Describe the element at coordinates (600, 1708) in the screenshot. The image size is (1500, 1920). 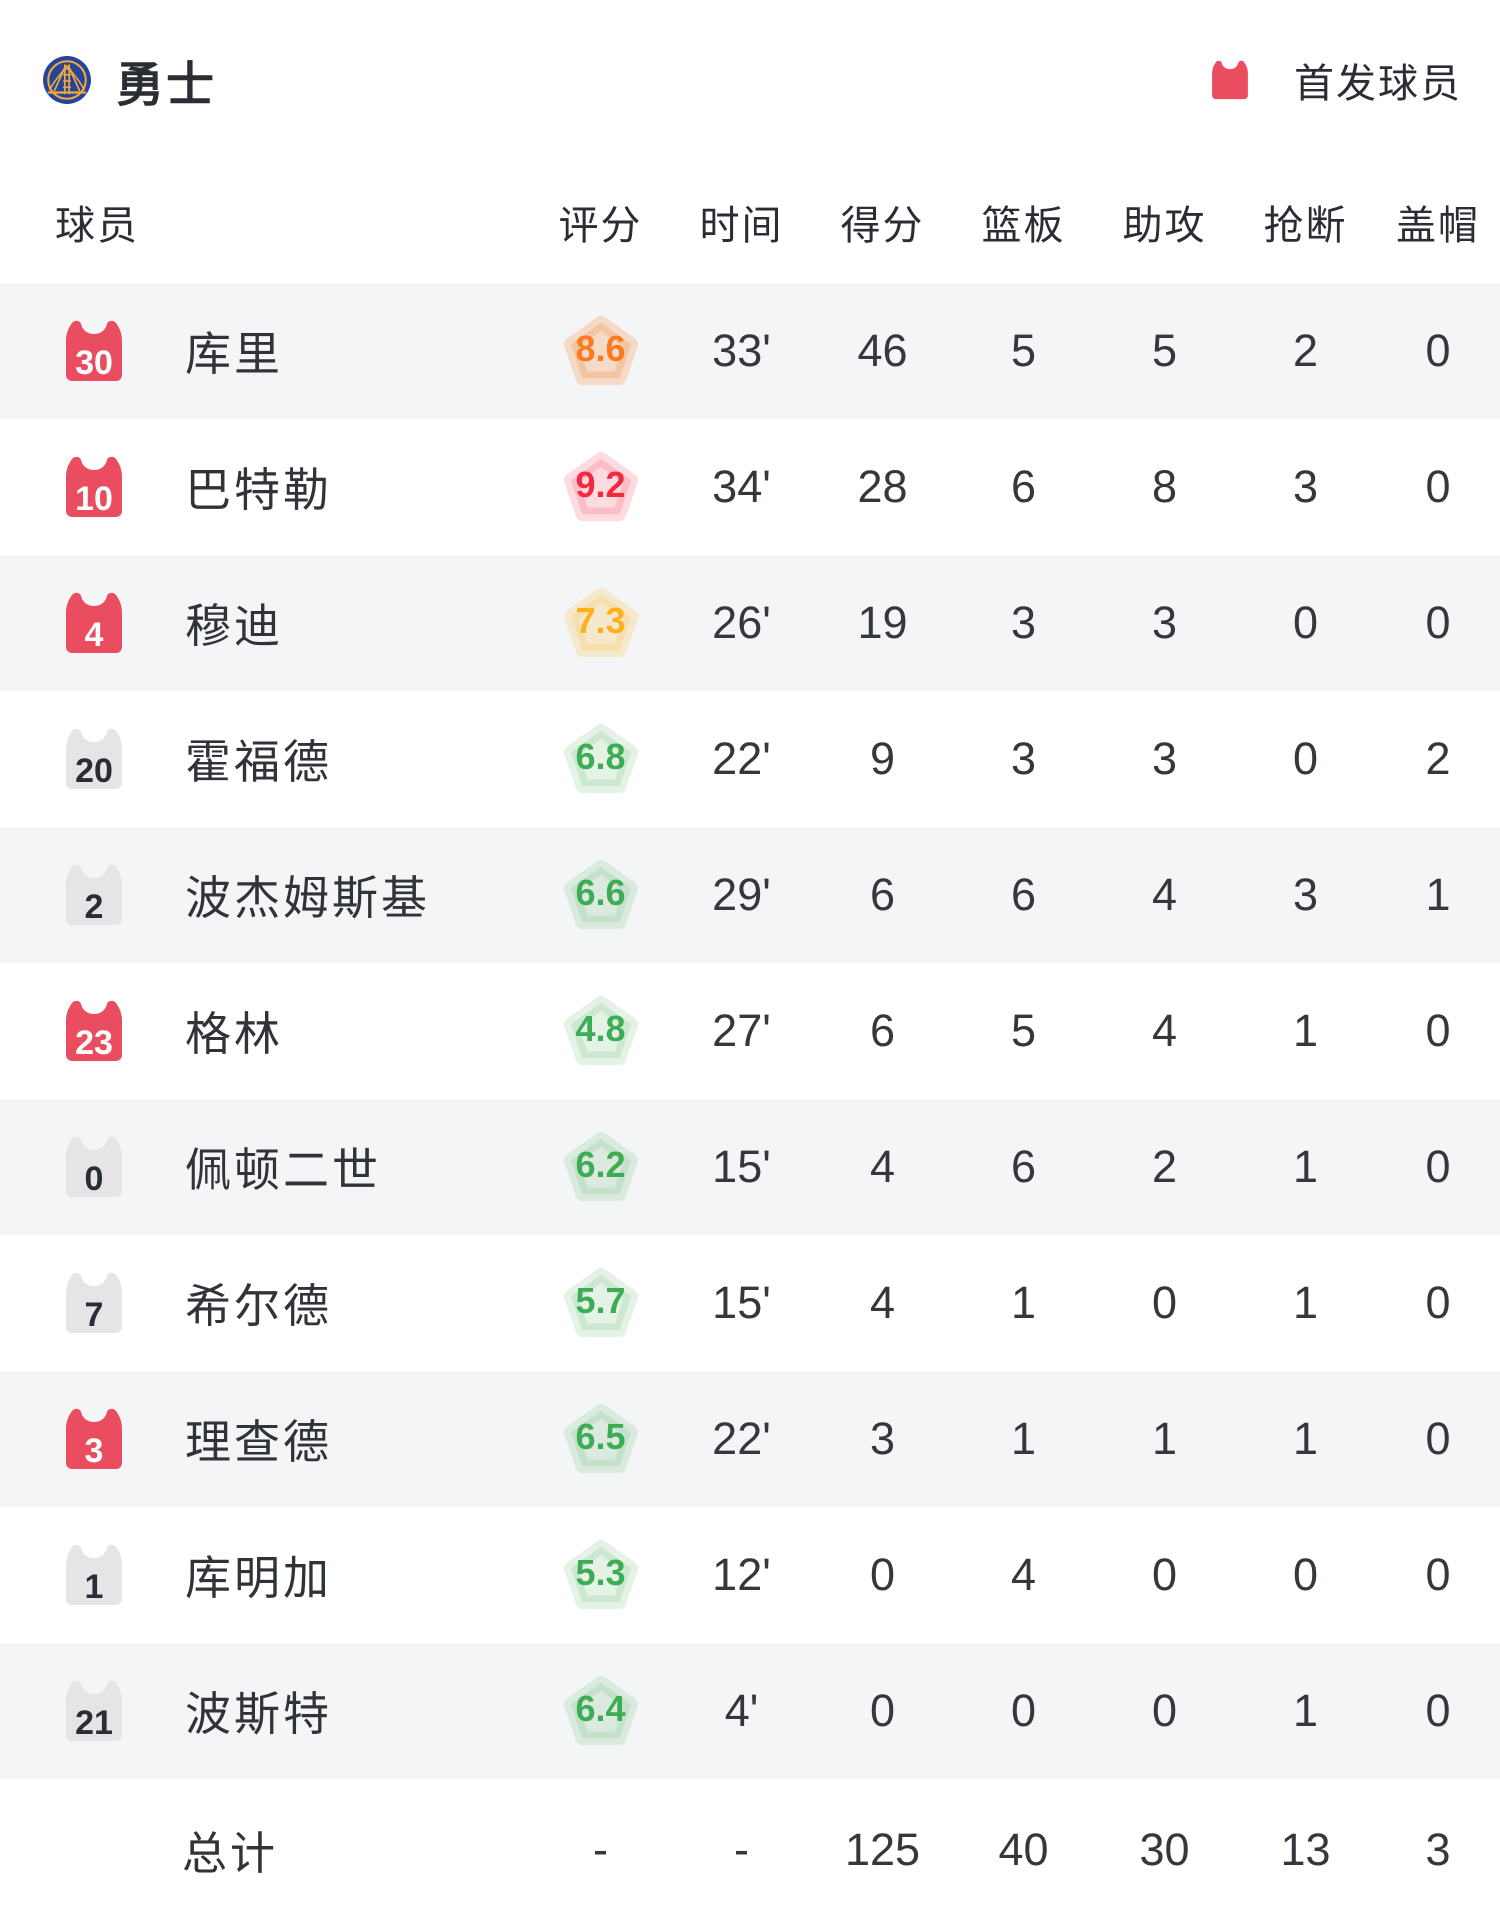
I see `rating-value: 6.4` at that location.